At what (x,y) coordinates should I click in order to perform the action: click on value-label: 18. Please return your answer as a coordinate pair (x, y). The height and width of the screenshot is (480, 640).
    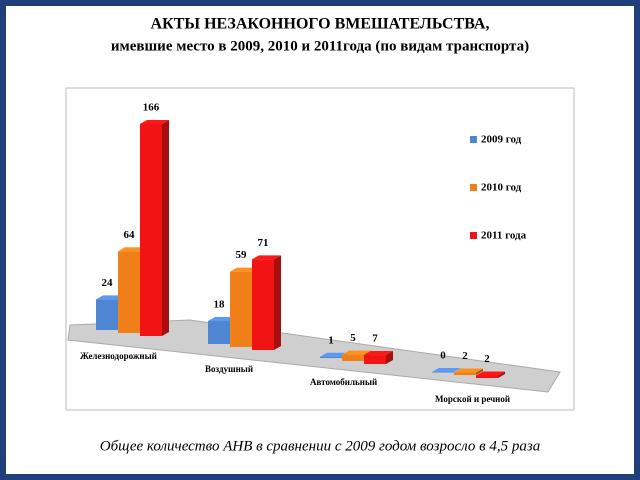
    Looking at the image, I should click on (220, 305).